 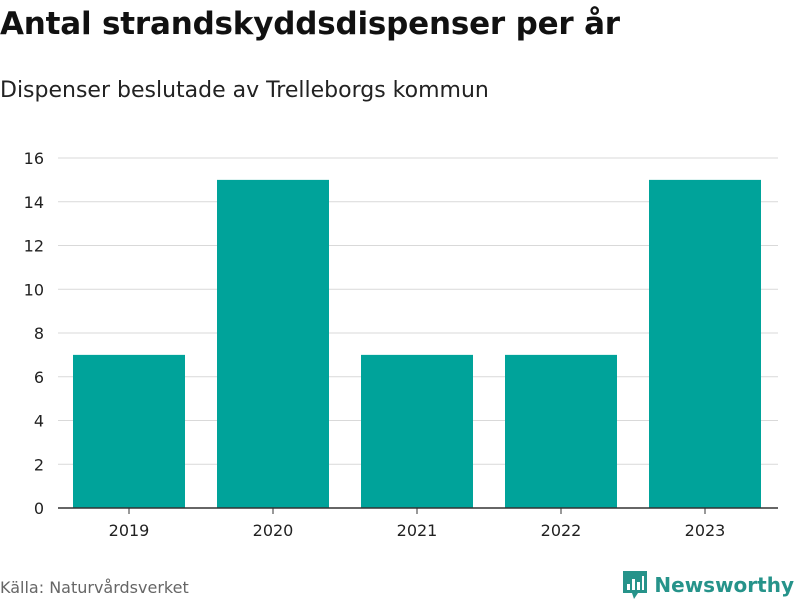 What do you see at coordinates (34, 202) in the screenshot?
I see `y-tick-label: 14` at bounding box center [34, 202].